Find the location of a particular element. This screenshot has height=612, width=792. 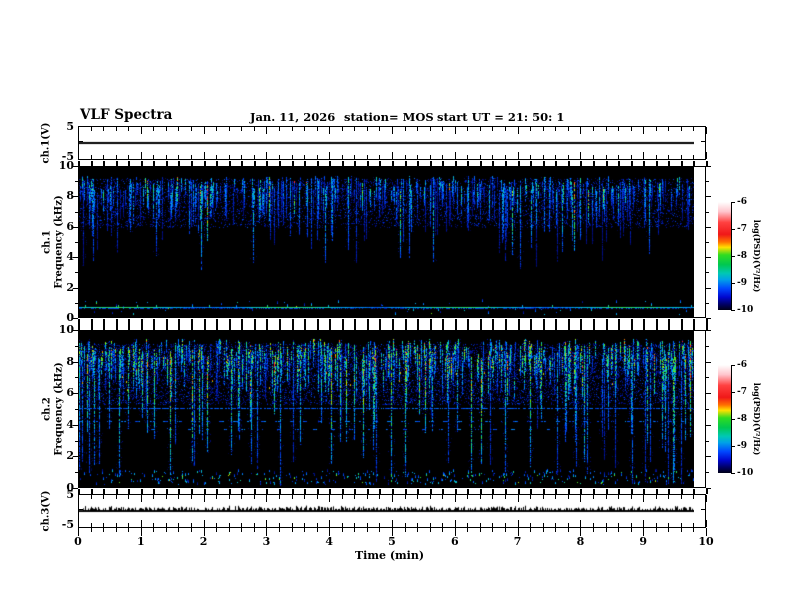

spec2-channel-label: ch.2 is located at coordinates (47, 409).